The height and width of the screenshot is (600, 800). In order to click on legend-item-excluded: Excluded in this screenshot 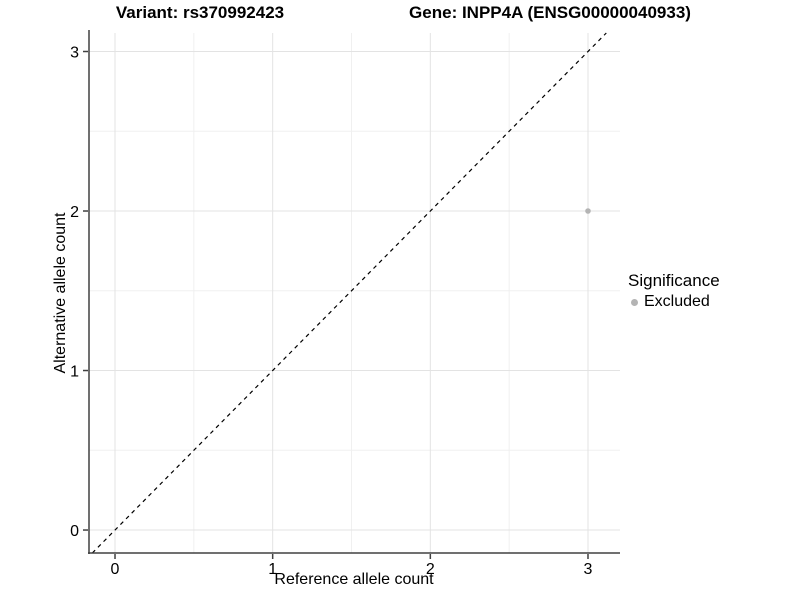, I will do `click(674, 302)`.